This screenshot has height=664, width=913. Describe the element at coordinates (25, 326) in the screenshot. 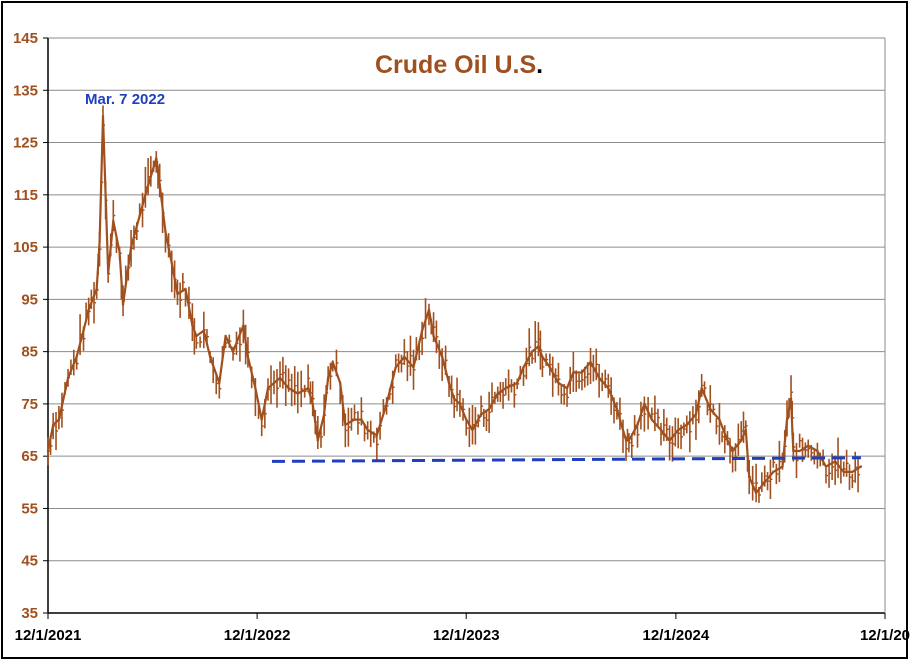

I see `y-axis-ticks: 35 45 55 65 75 85 95 105 115 125 135 145` at that location.